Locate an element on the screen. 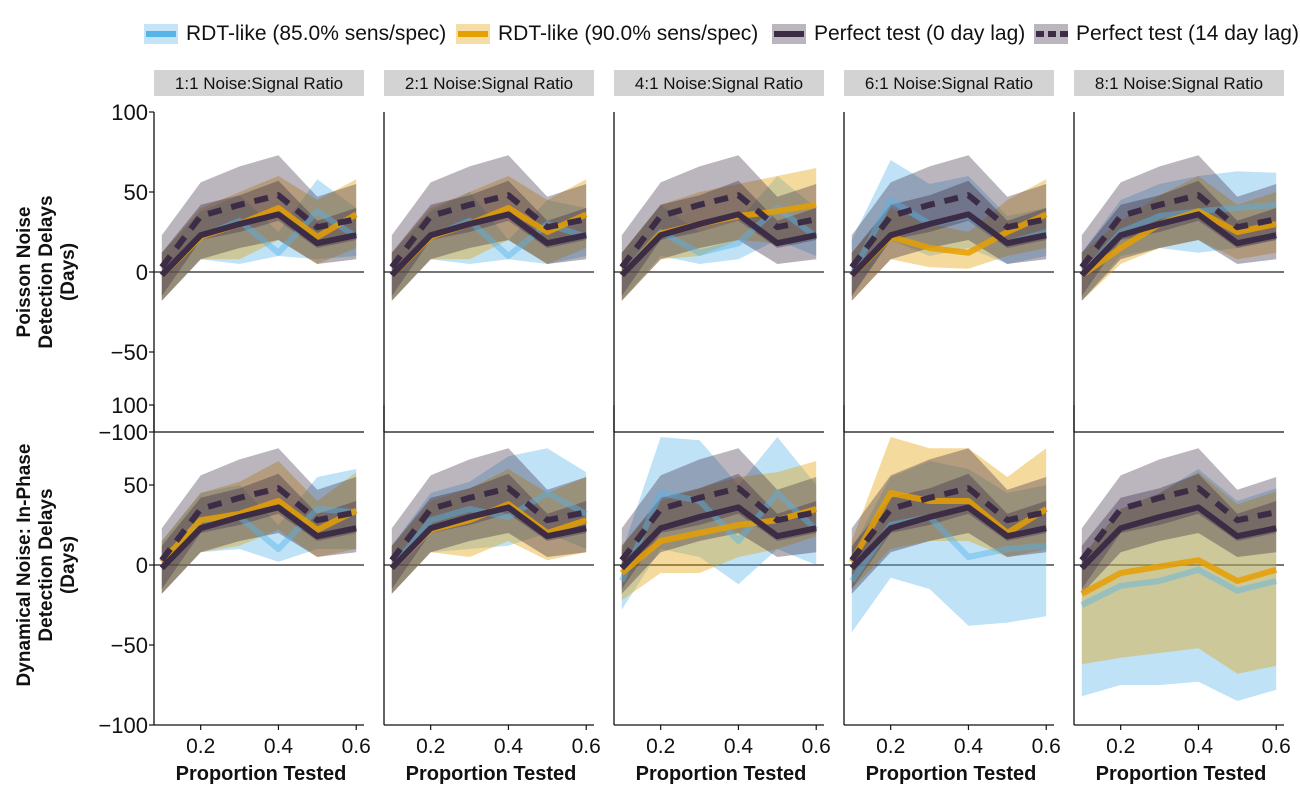 Image resolution: width=1300 pixels, height=800 pixels. panel-r1-c3-band-rdt90 is located at coordinates (719, 234).